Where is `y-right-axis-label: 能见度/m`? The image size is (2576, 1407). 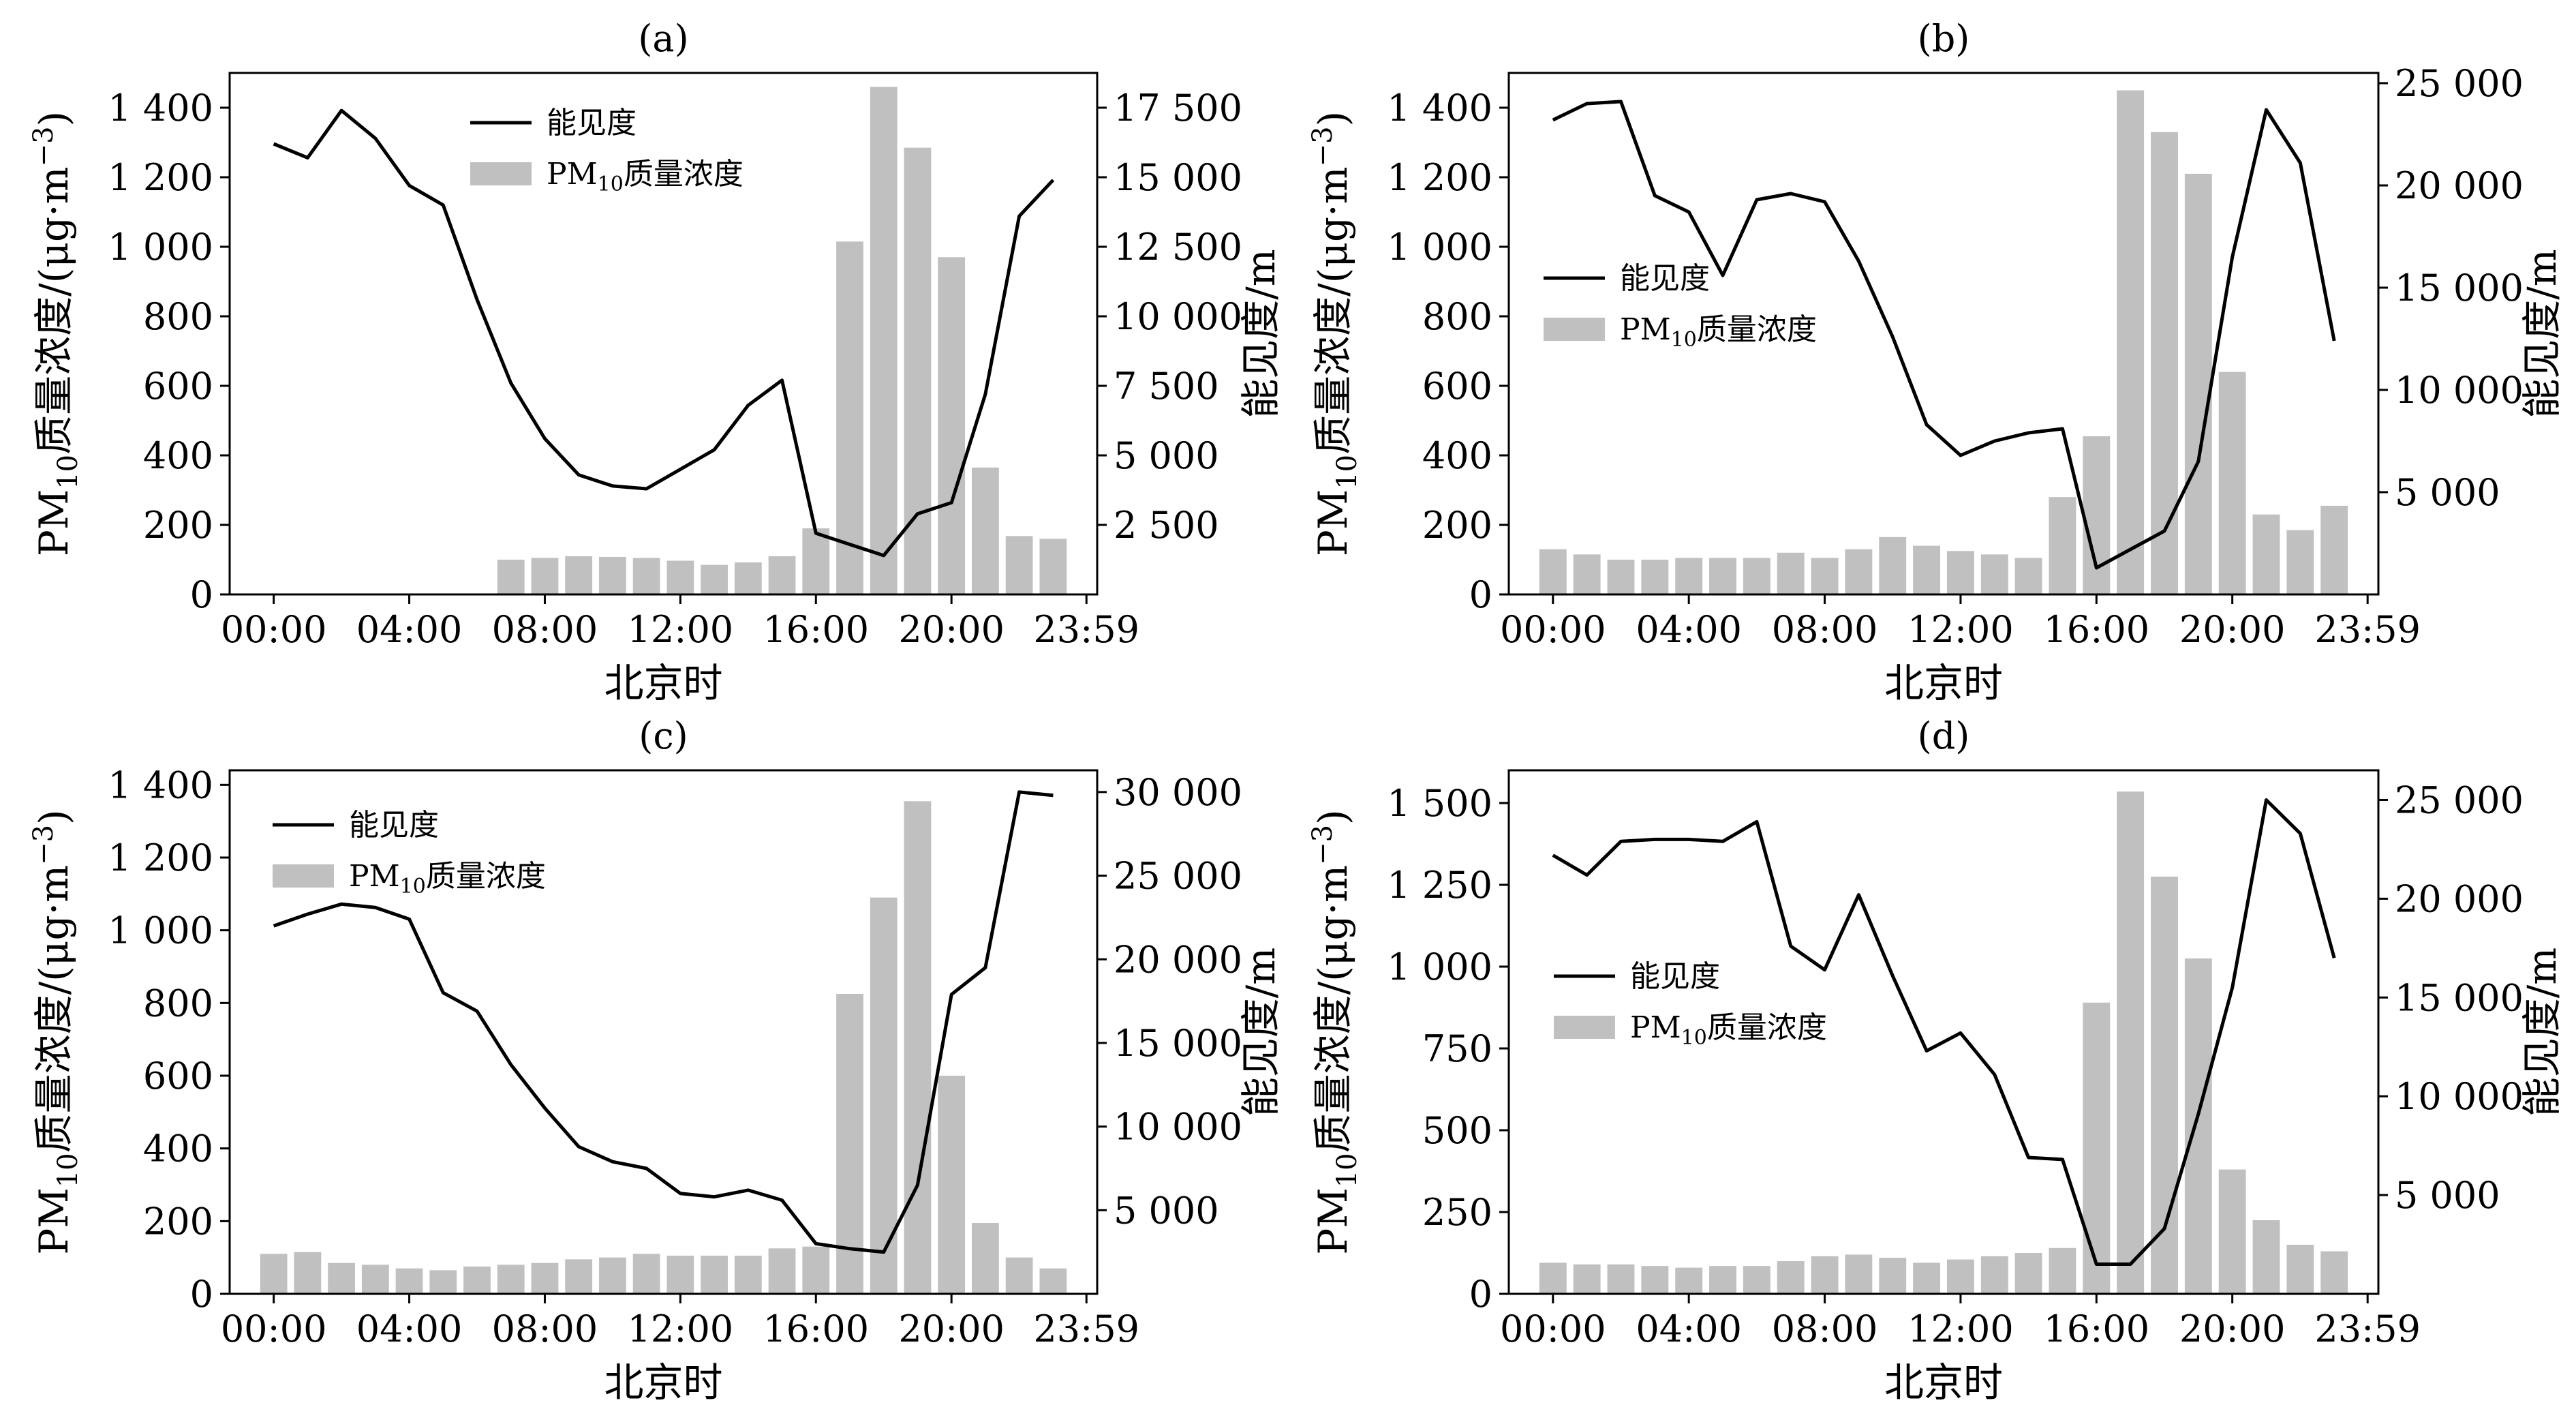
y-right-axis-label: 能见度/m is located at coordinates (1261, 1033).